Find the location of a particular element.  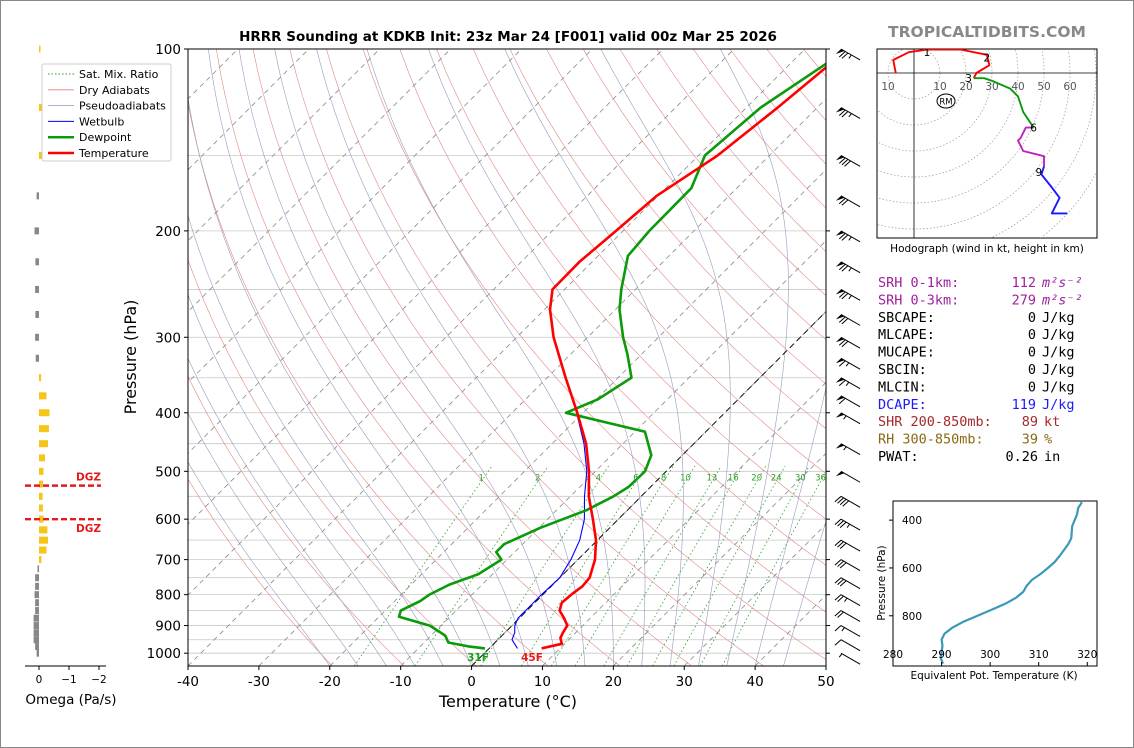

index-value: 112 is located at coordinates (1024, 283).